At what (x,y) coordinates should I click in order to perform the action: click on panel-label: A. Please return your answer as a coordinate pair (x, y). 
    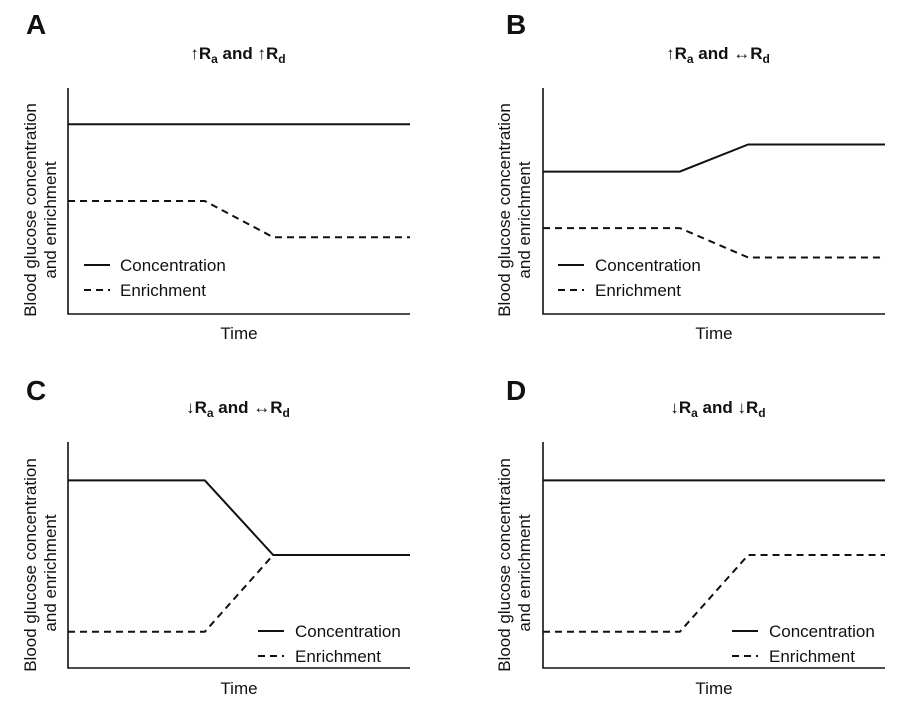
    Looking at the image, I should click on (36, 24).